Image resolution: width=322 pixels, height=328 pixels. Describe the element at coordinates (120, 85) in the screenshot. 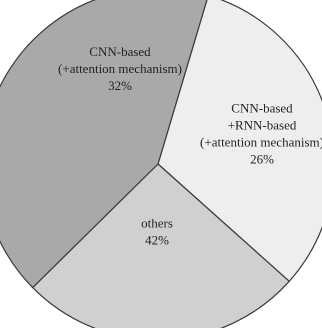

I see `slice-value-label: 32%` at that location.